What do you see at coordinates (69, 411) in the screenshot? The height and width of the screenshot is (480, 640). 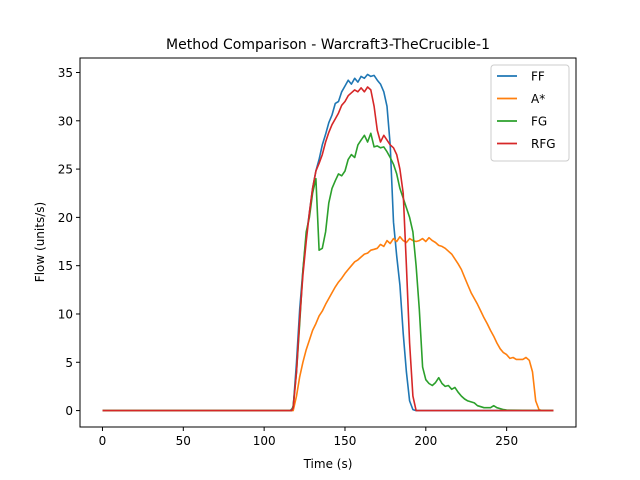 I see `y-tick-label: 0` at bounding box center [69, 411].